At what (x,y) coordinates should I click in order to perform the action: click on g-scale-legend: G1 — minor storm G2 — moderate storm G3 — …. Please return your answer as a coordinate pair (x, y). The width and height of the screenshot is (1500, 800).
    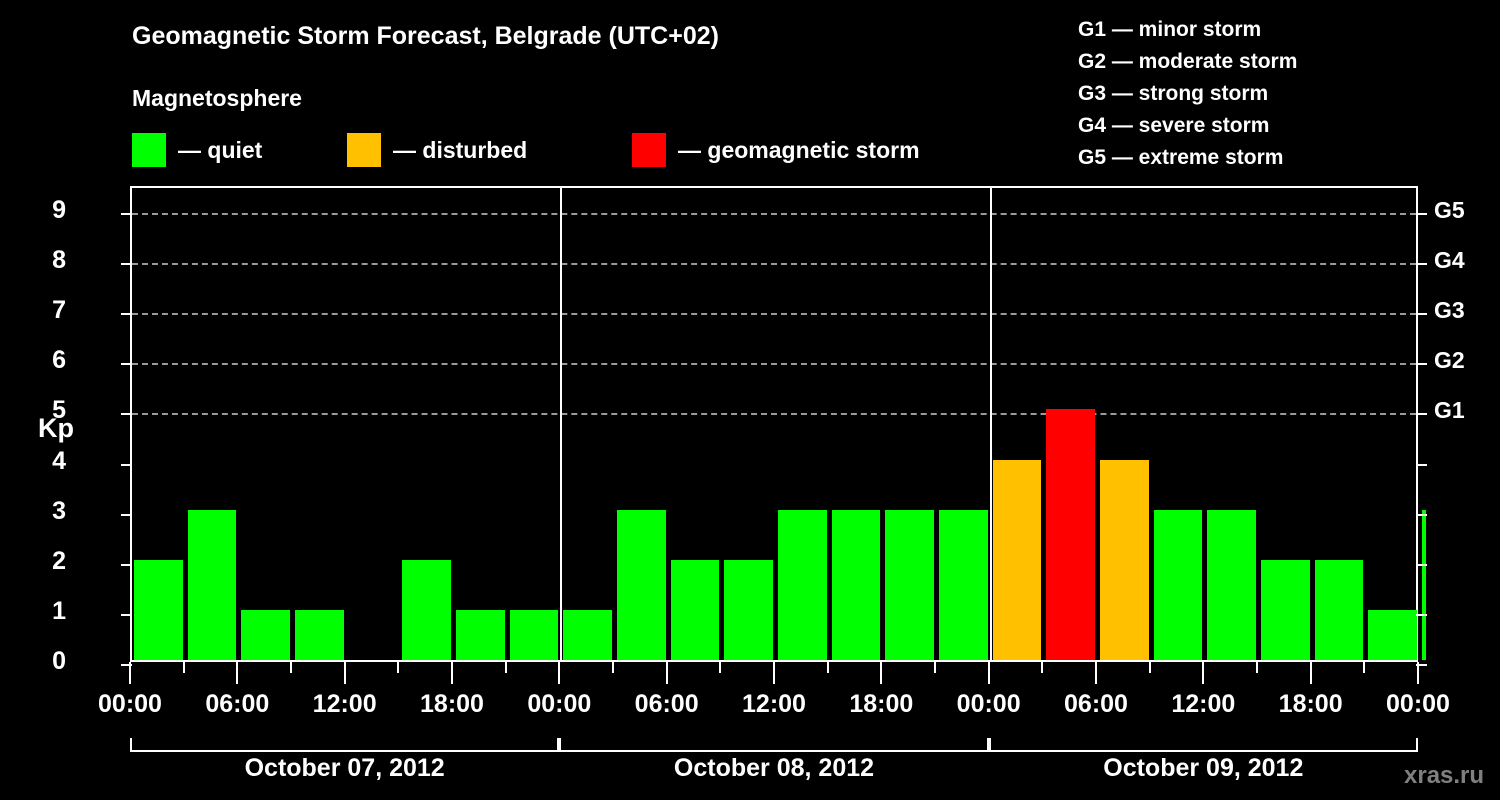
    Looking at the image, I should click on (1187, 94).